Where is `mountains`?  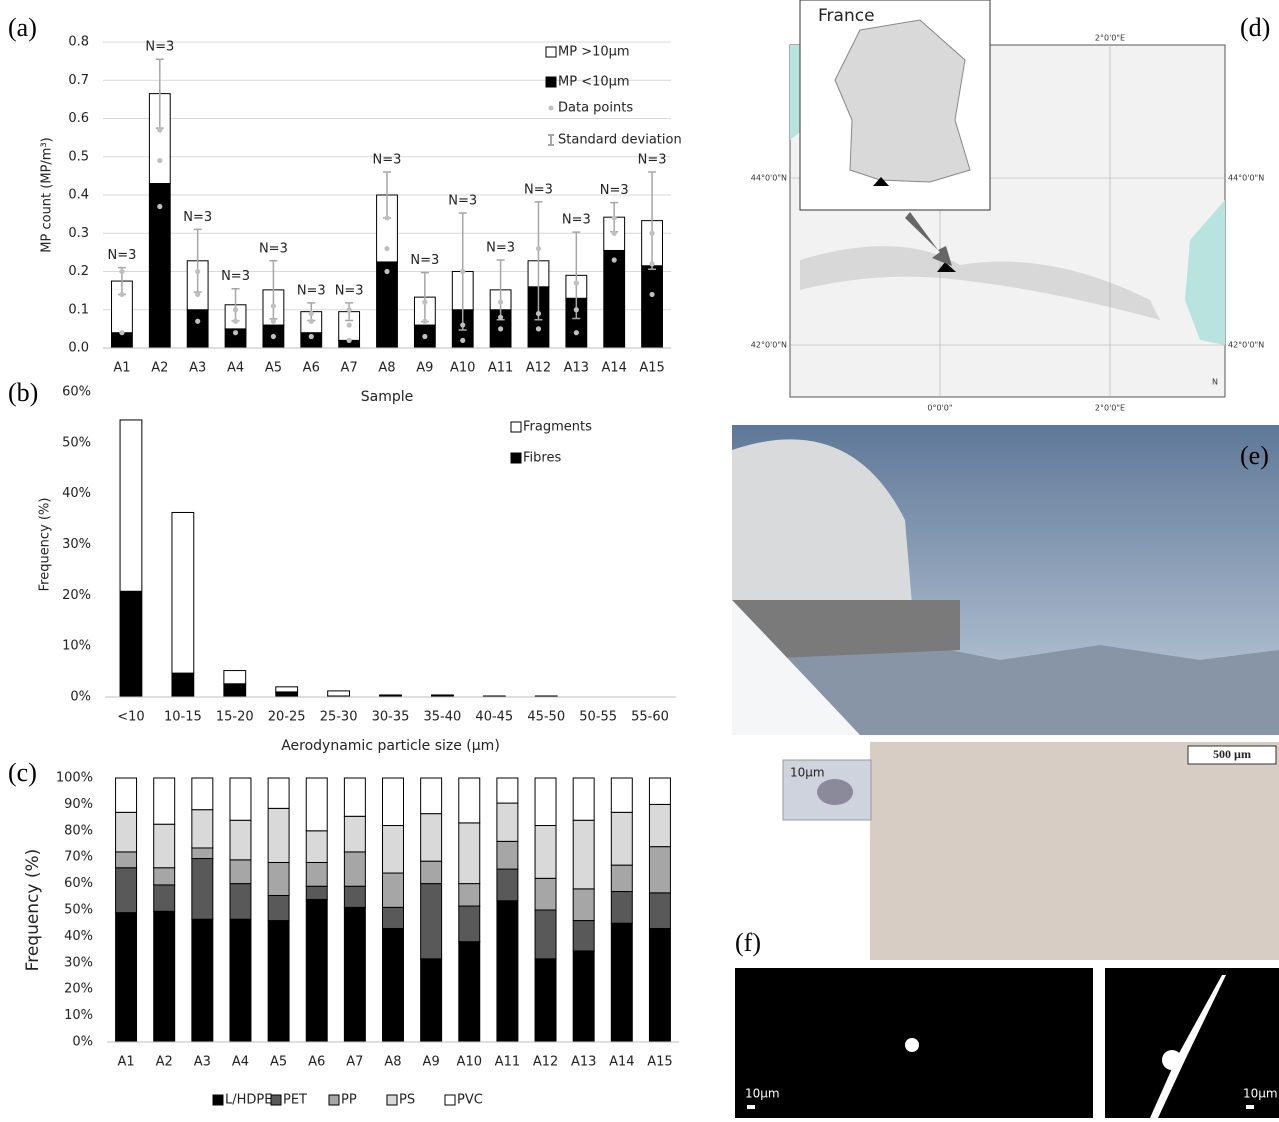 mountains is located at coordinates (1005, 687).